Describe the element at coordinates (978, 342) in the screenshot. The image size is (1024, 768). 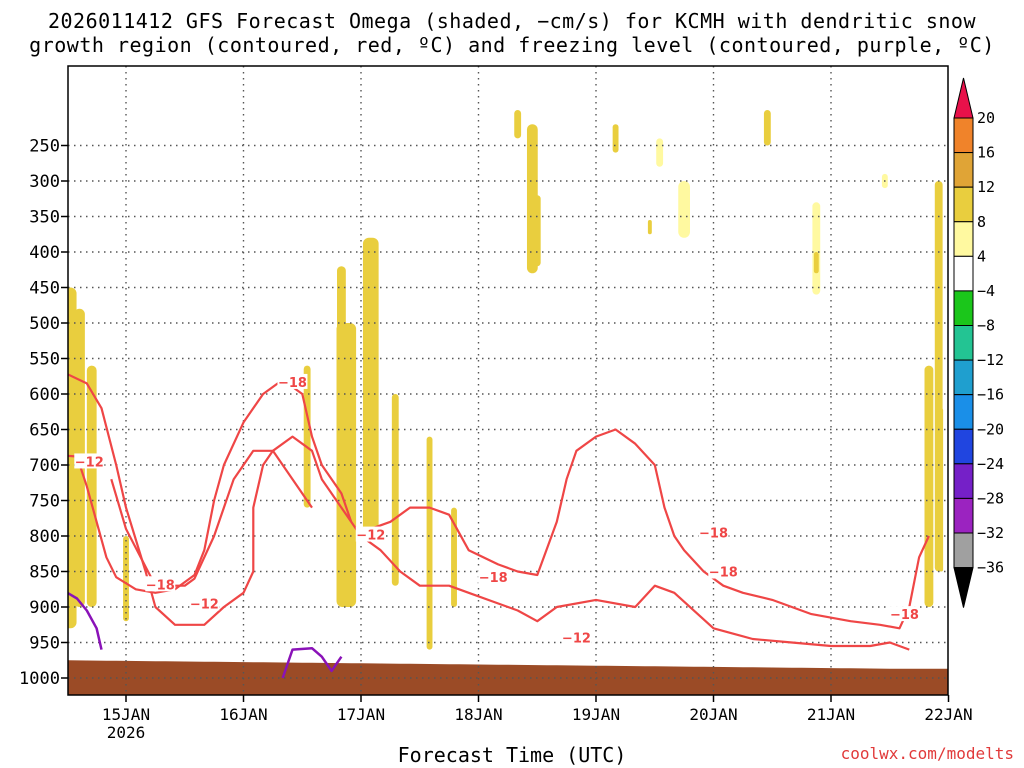
I see `colorbar: 20 16 12 8 4 −4 −8 −12 −16 −20 −24 −28 −32 −36` at that location.